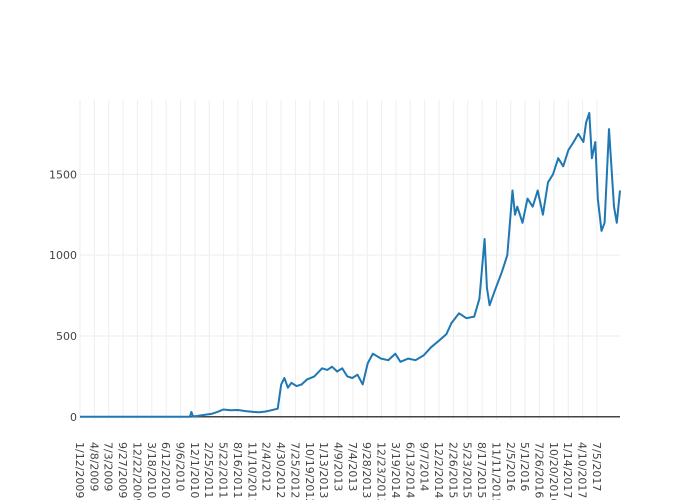 The width and height of the screenshot is (700, 500). Describe the element at coordinates (596, 466) in the screenshot. I see `x-tick-label: 7/5/2017` at that location.